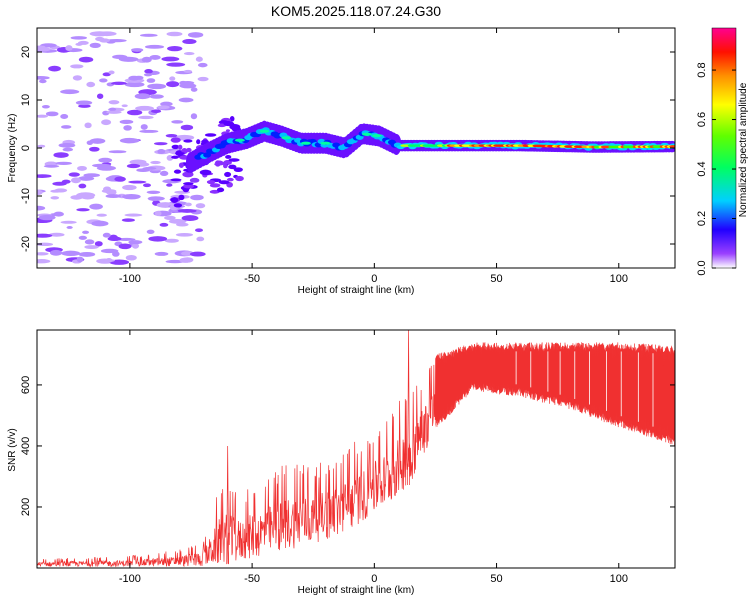 Image resolution: width=750 pixels, height=600 pixels. What do you see at coordinates (724, 148) in the screenshot?
I see `colorbar-gradient` at bounding box center [724, 148].